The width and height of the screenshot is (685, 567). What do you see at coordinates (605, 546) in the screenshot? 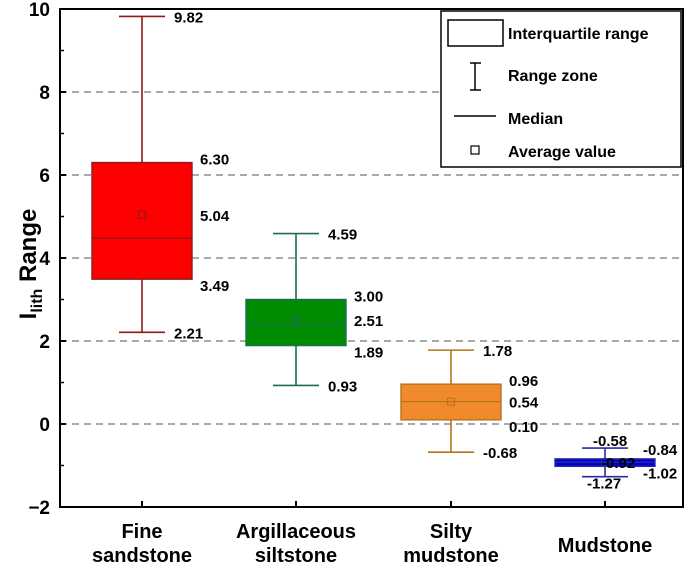
I see `x-category-label-3-line-0: Mudstone` at bounding box center [605, 546].